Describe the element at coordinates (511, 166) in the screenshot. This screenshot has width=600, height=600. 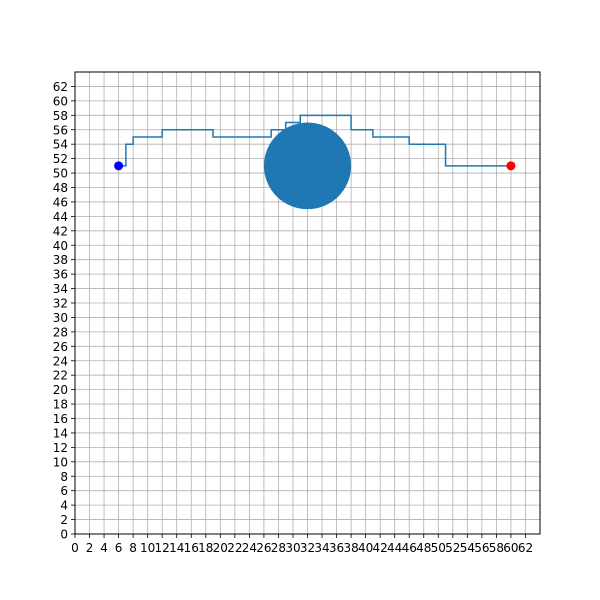
I see `goal-marker` at that location.